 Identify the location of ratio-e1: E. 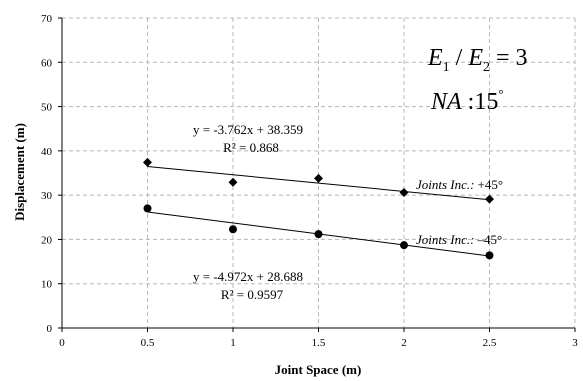
(435, 58).